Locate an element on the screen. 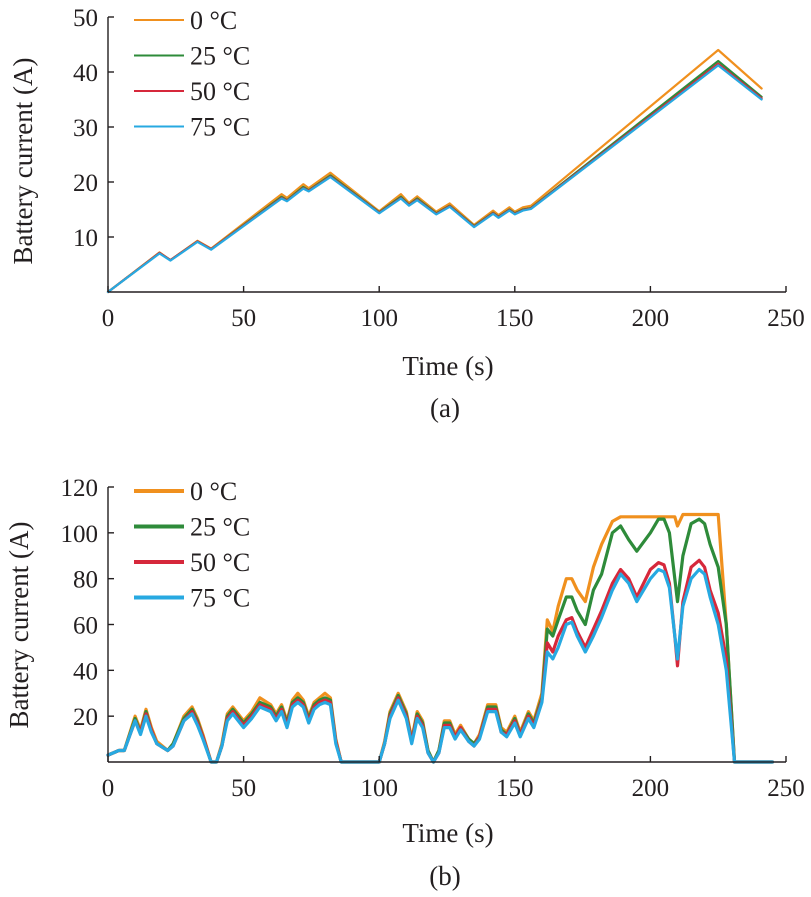 This screenshot has width=811, height=897. chart-a-y-tick-label: 20 is located at coordinates (85, 183).